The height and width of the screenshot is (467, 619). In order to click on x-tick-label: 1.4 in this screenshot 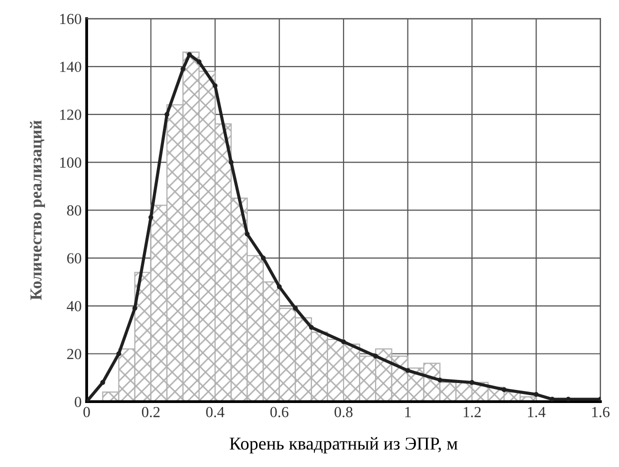, I will do `click(537, 412)`.